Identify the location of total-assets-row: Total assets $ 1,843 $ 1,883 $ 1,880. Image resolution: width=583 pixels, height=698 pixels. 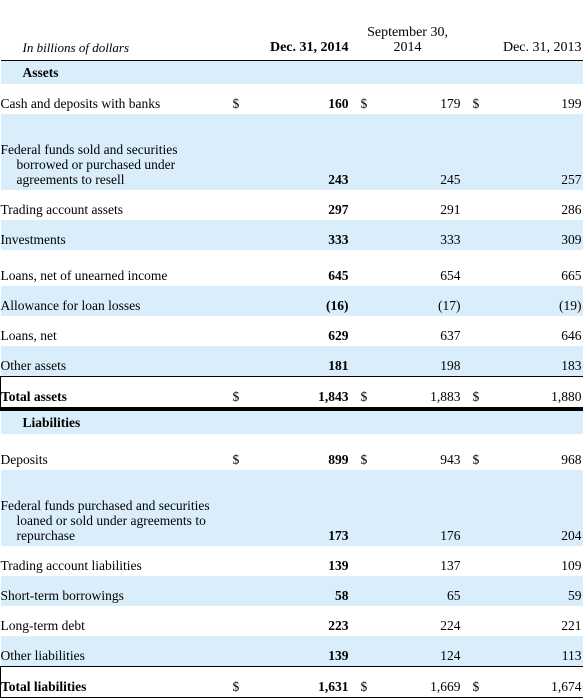
(292, 393).